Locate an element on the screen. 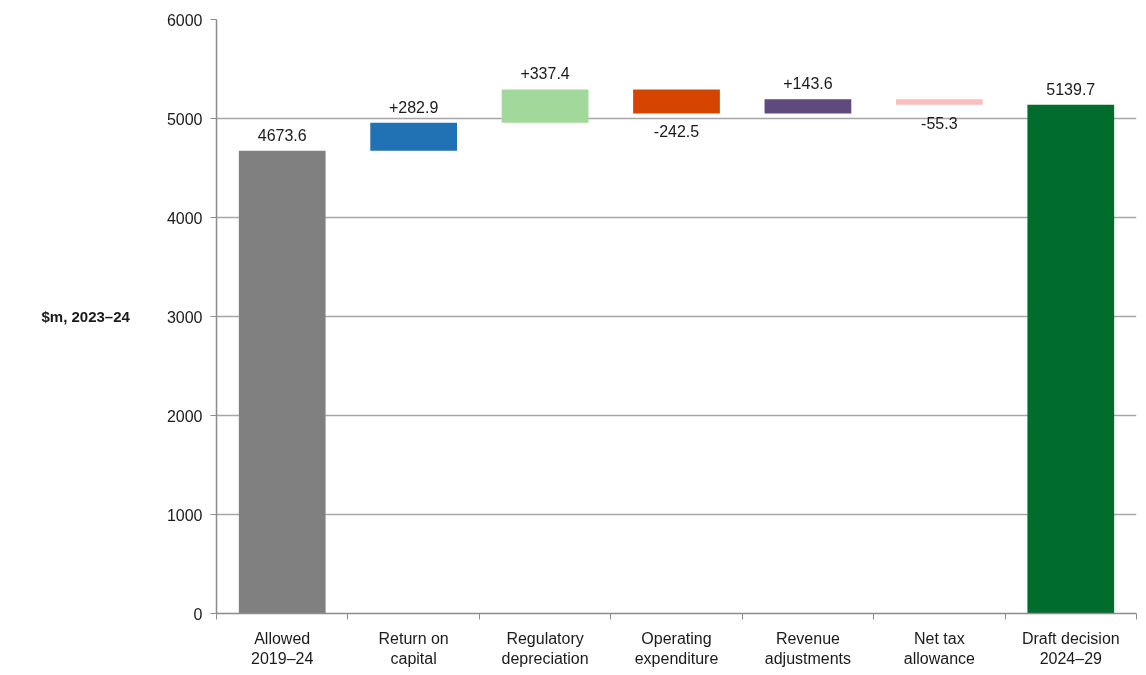 Image resolution: width=1146 pixels, height=675 pixels. y-tick-label: 4000 is located at coordinates (184, 218).